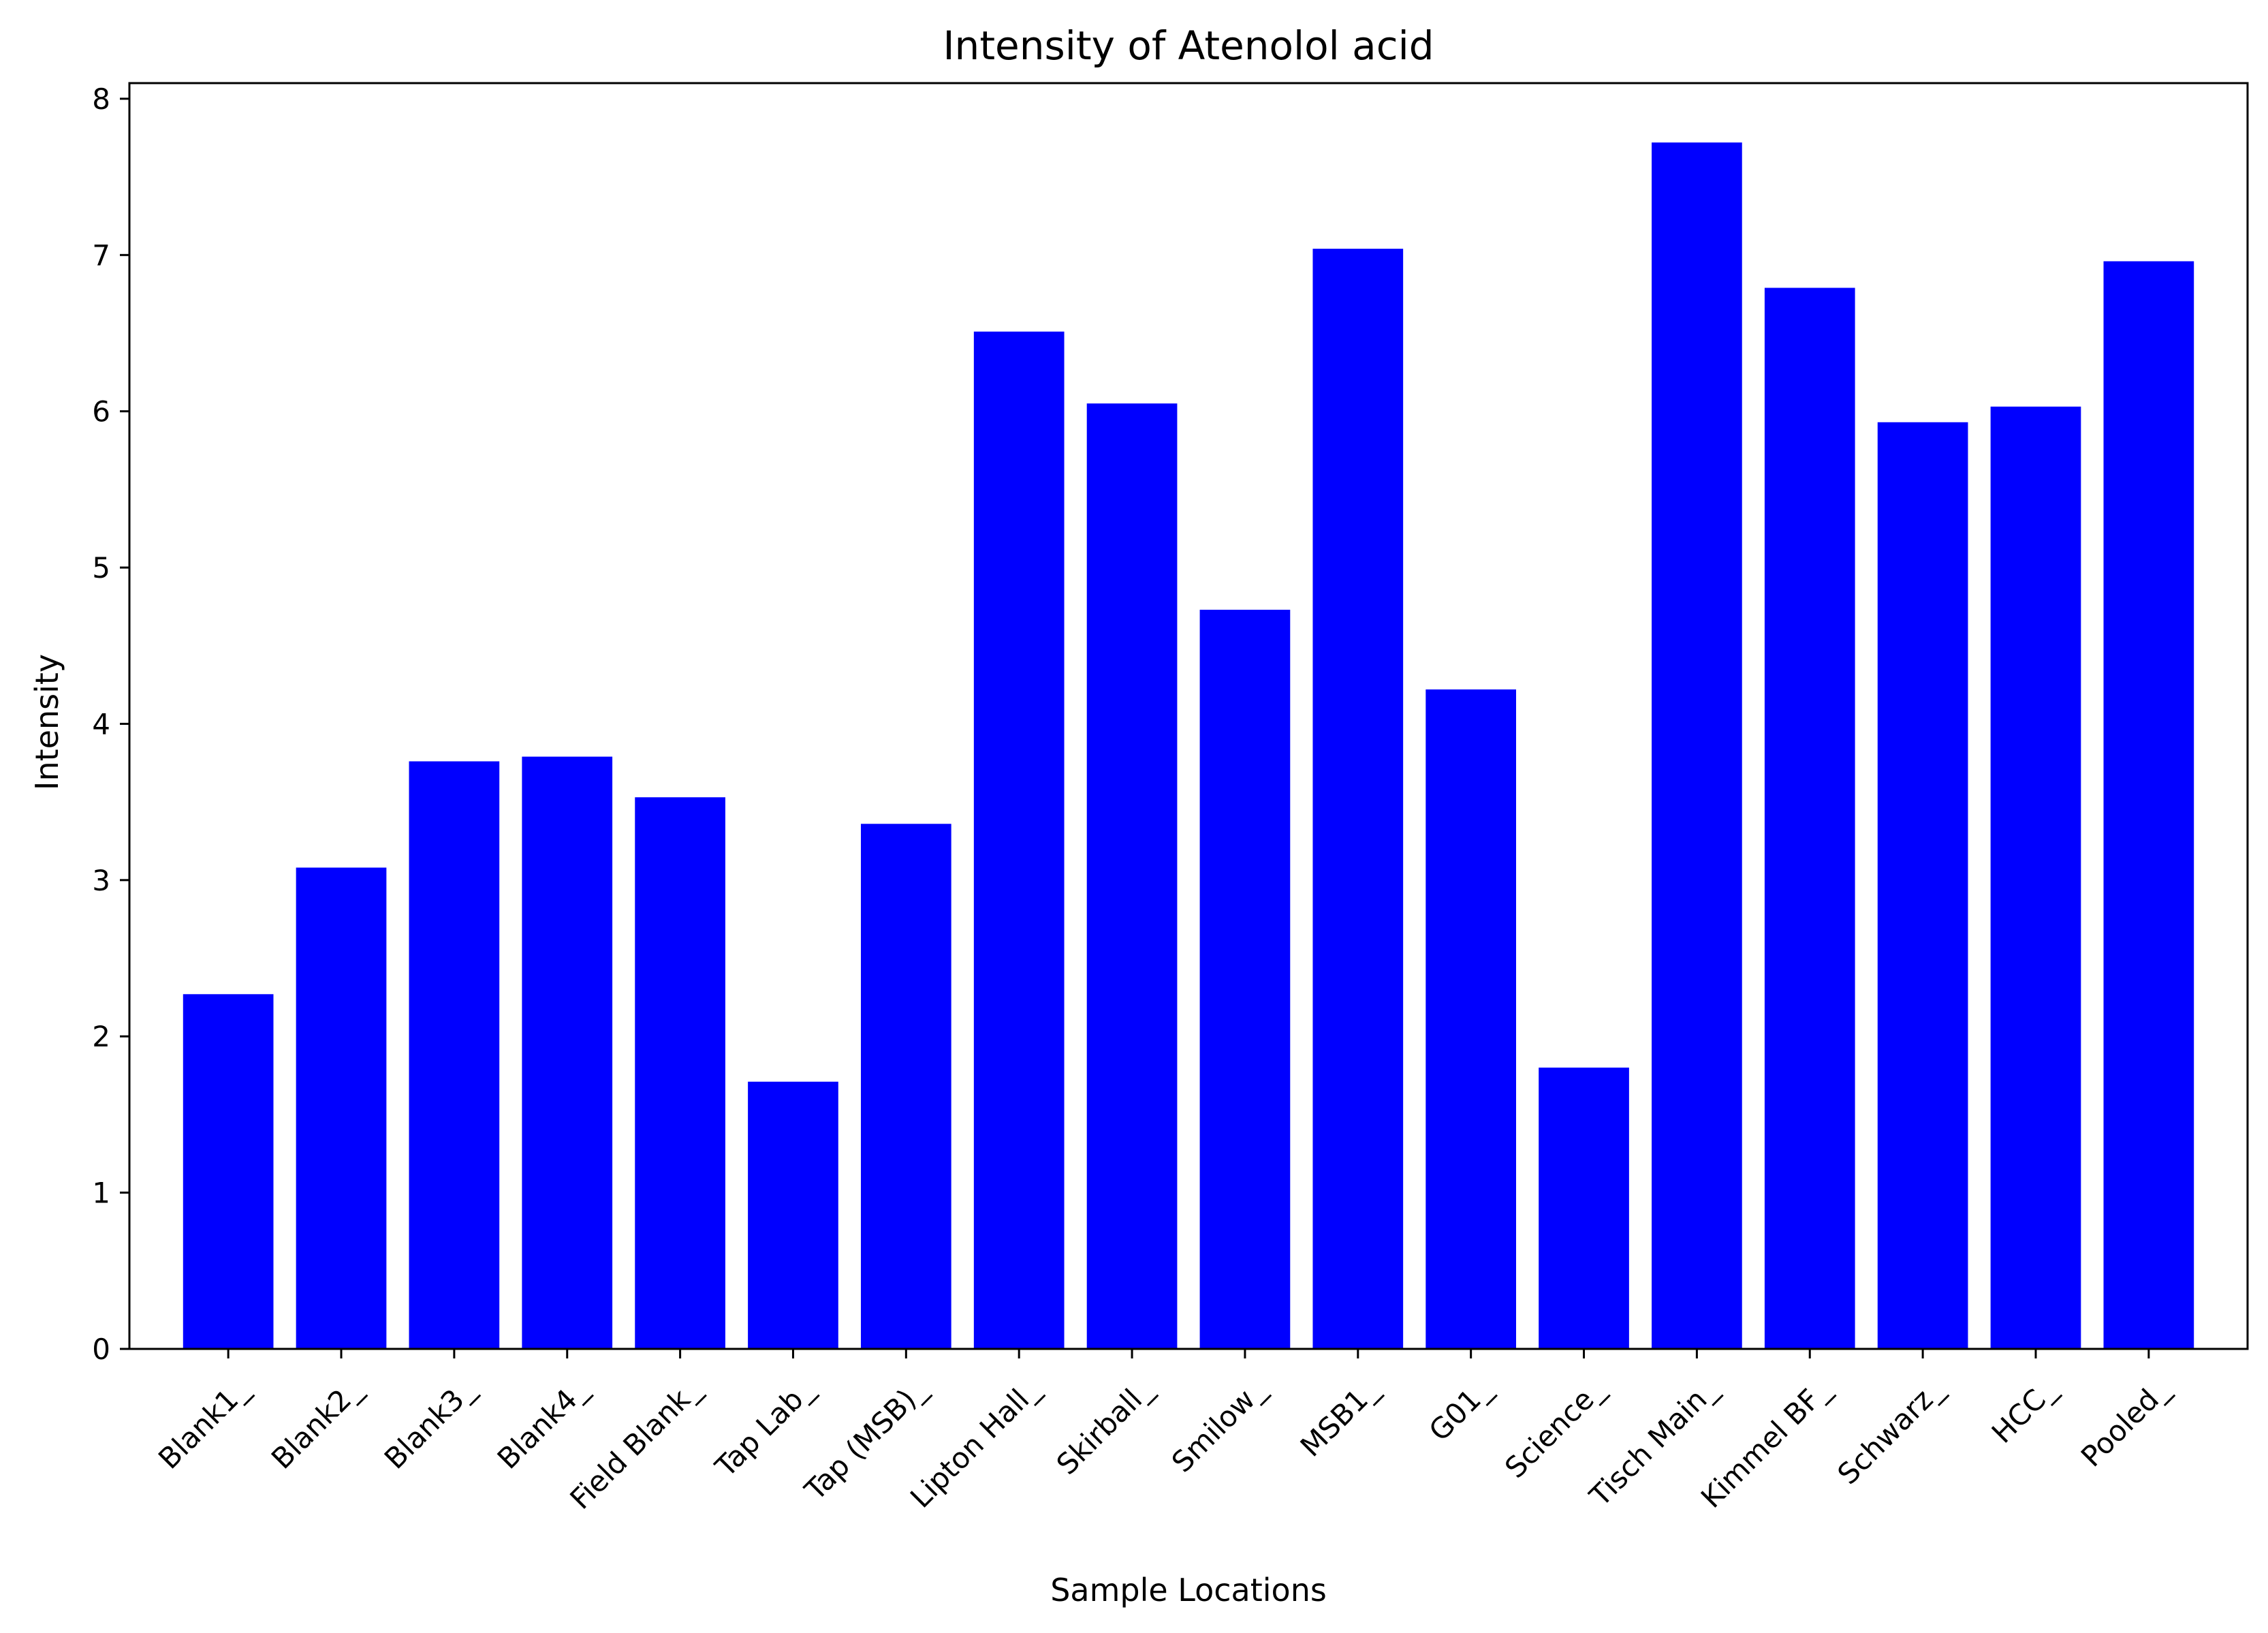 The width and height of the screenshot is (2268, 1633). I want to click on y-axis: 0 1 2 3 4 5 6 7 8, so click(111, 724).